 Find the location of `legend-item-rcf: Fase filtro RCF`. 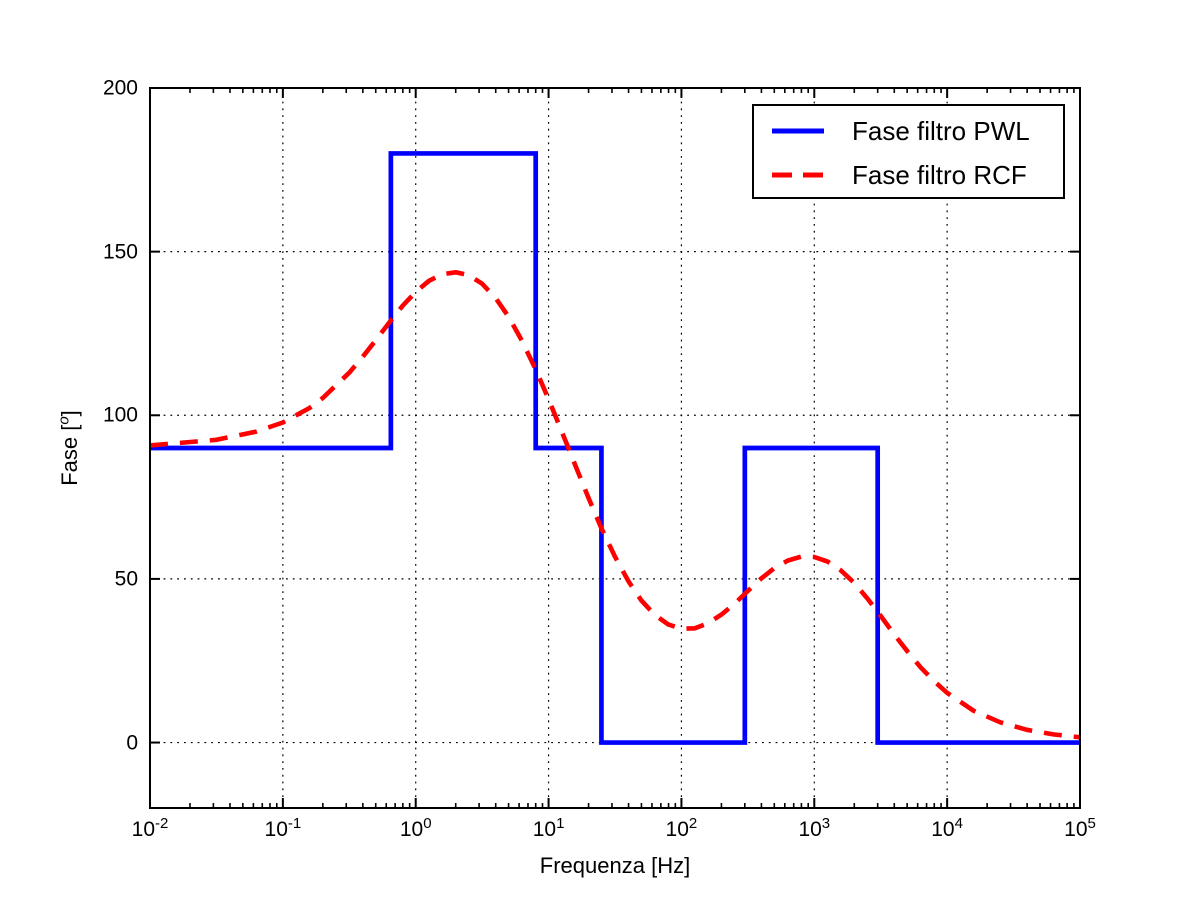

legend-item-rcf: Fase filtro RCF is located at coordinates (908, 175).